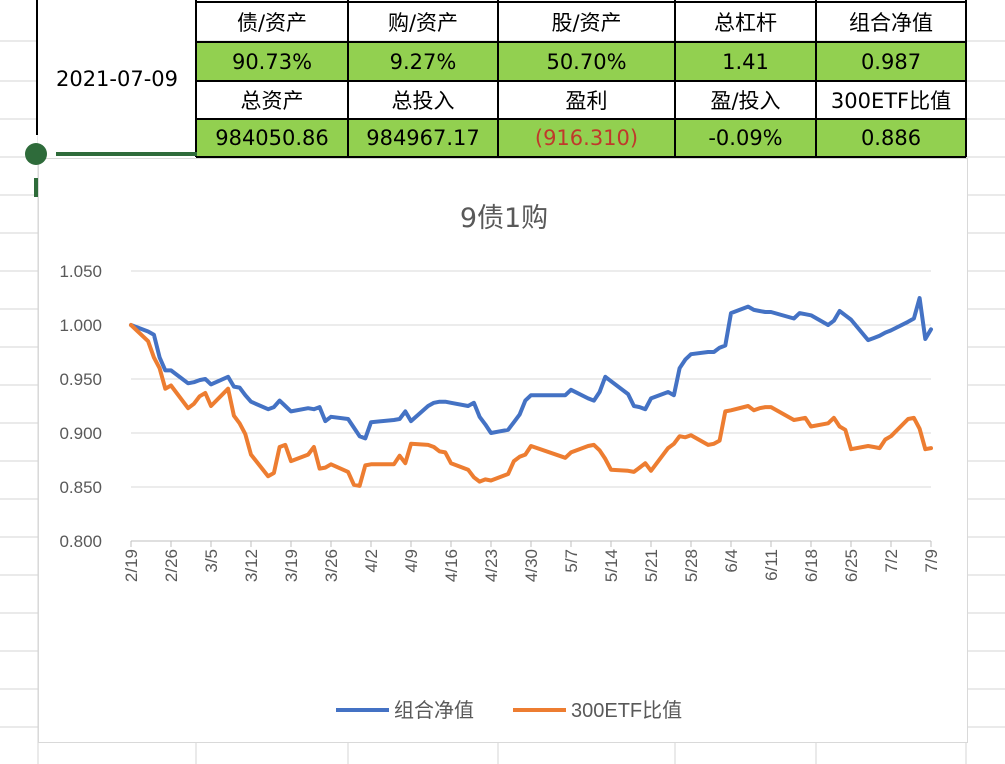 The image size is (1005, 764). What do you see at coordinates (80, 379) in the screenshot?
I see `y-tick-label: 0.950` at bounding box center [80, 379].